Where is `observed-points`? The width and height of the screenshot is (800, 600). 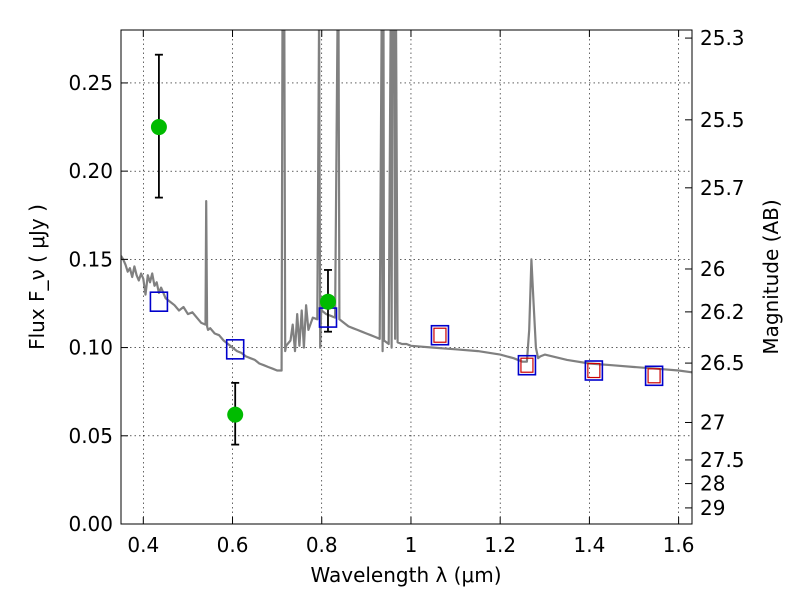 observed-points is located at coordinates (243, 271).